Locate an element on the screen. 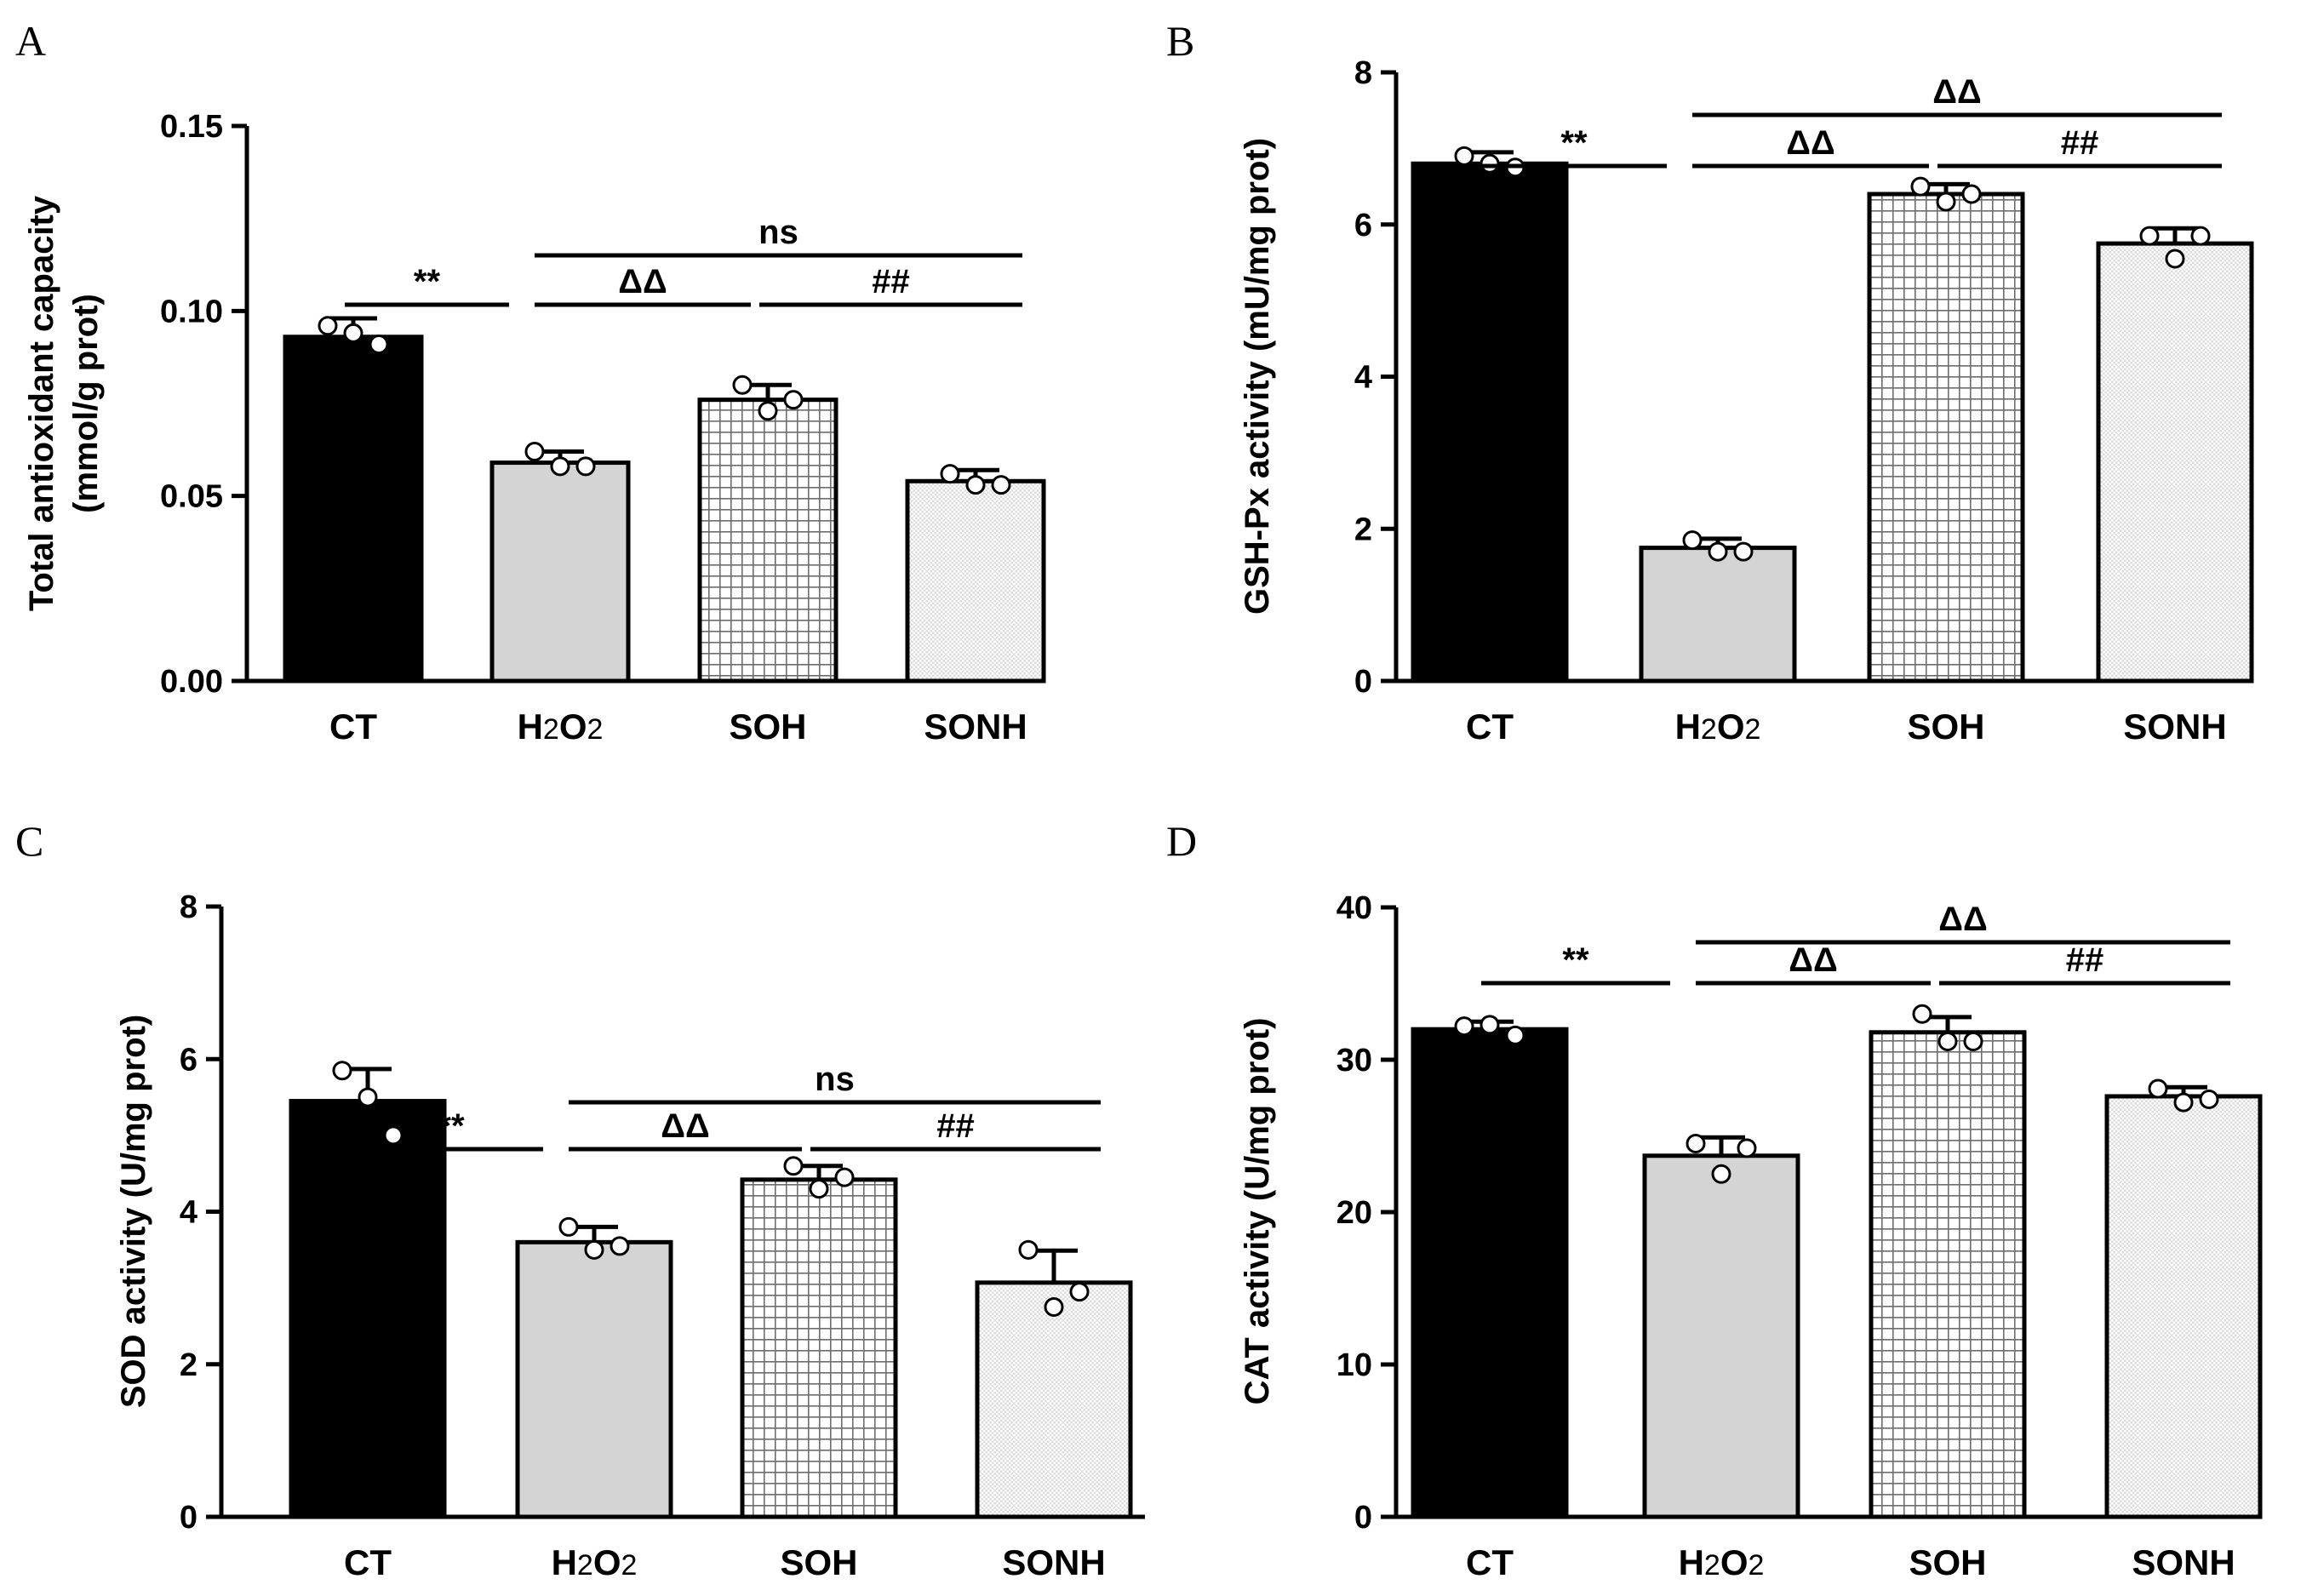 This screenshot has height=1596, width=2318. y-tick-label: 0.00 is located at coordinates (192, 682).